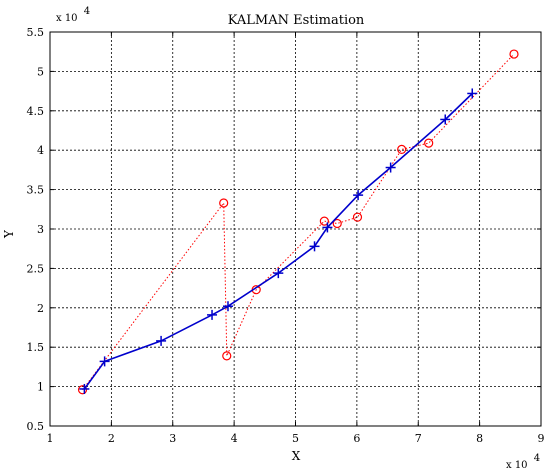  Describe the element at coordinates (87, 11) in the screenshot. I see `y-multiplier-exponent: 4` at that location.